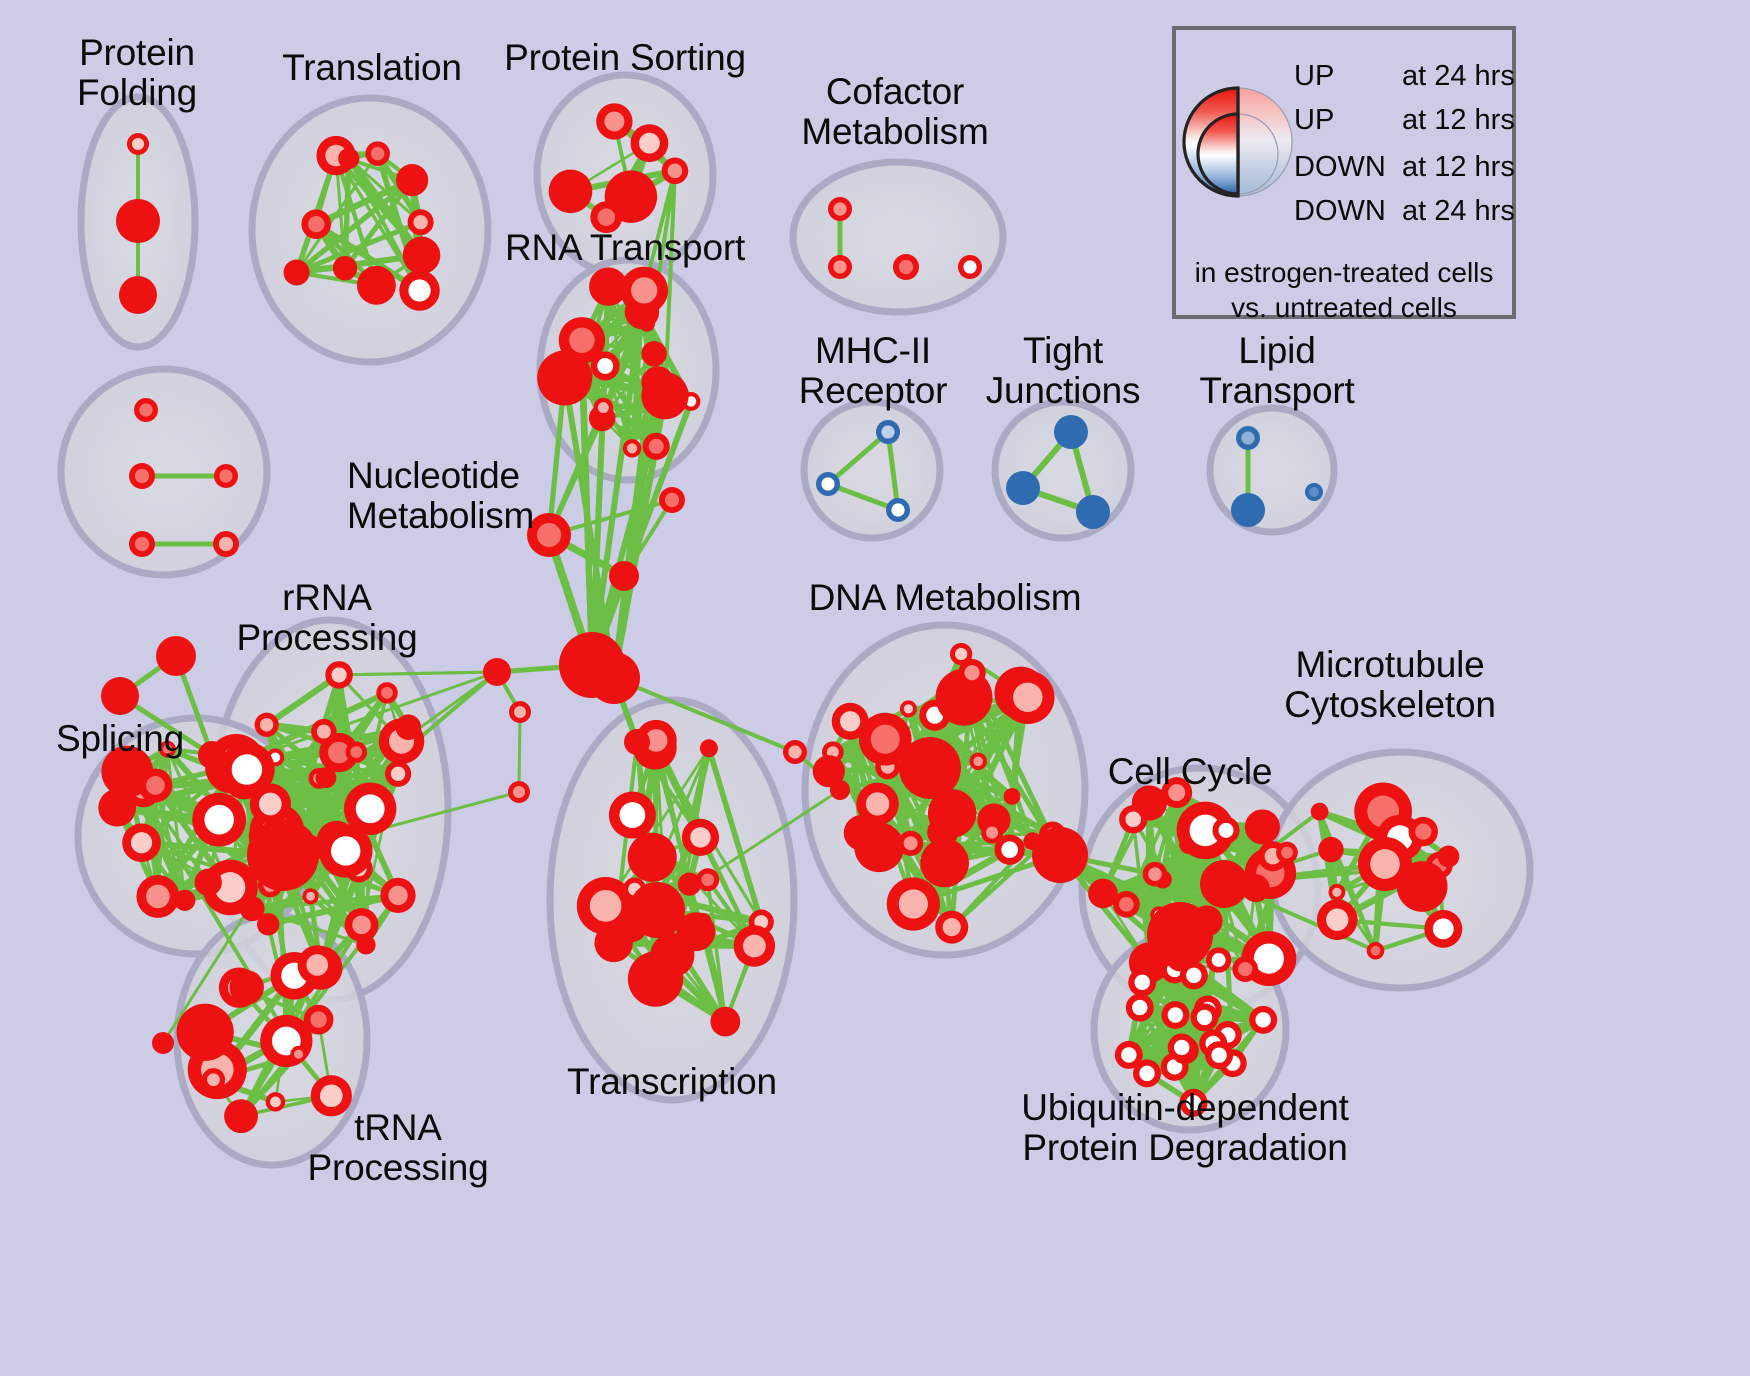  I want to click on network-node-hub-rna-transport, so click(614, 678).